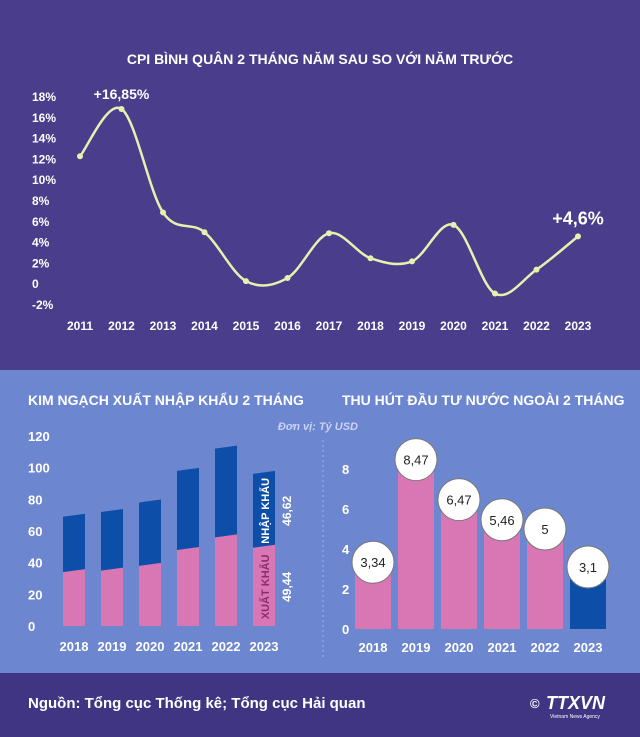  I want to click on cpi-xtick-label: 2016, so click(287, 326).